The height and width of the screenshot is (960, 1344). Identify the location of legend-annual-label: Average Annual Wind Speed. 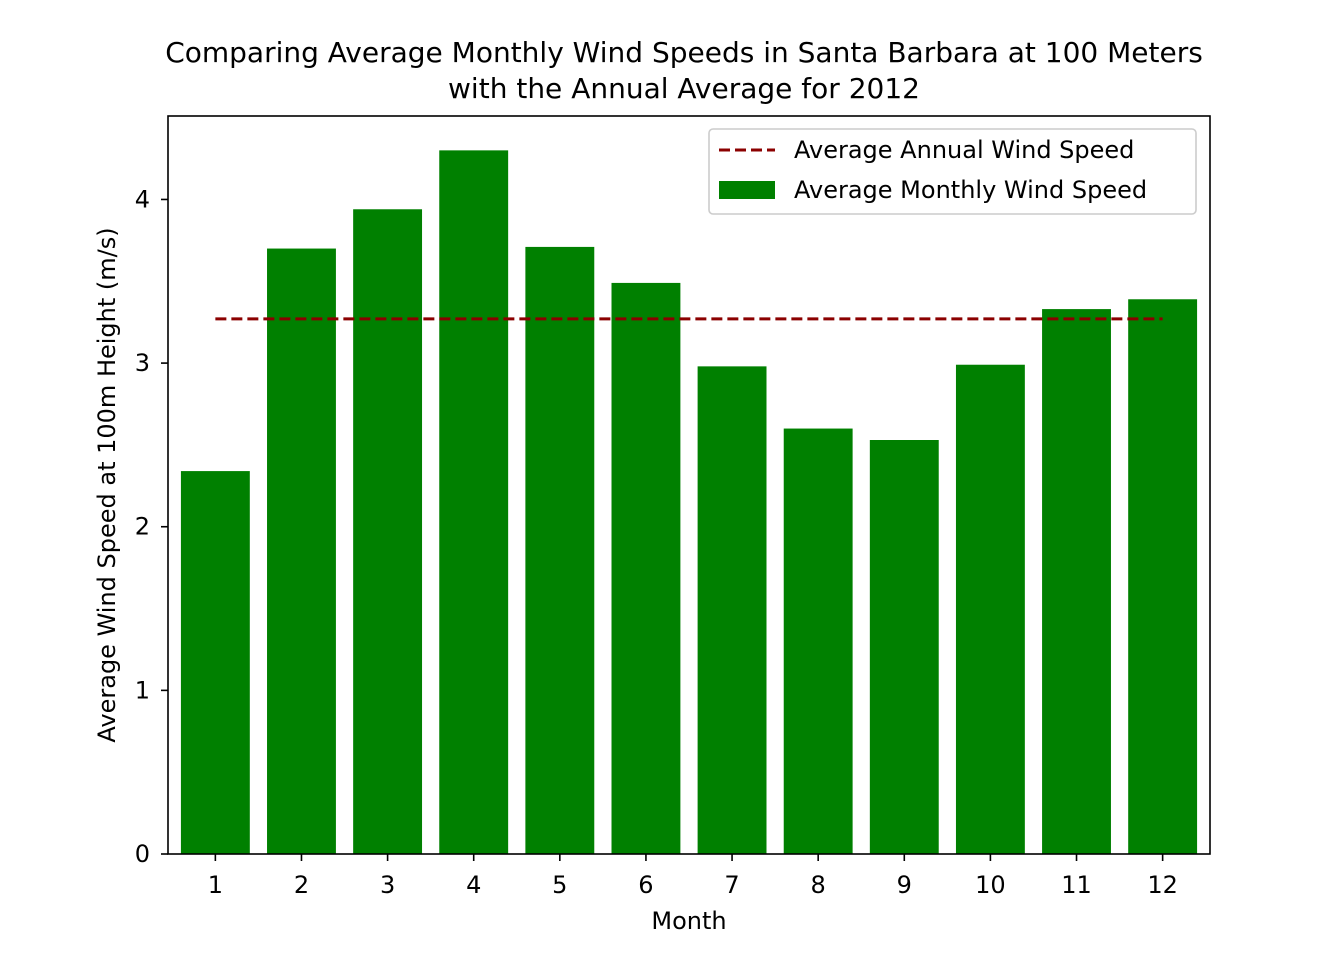
(964, 150).